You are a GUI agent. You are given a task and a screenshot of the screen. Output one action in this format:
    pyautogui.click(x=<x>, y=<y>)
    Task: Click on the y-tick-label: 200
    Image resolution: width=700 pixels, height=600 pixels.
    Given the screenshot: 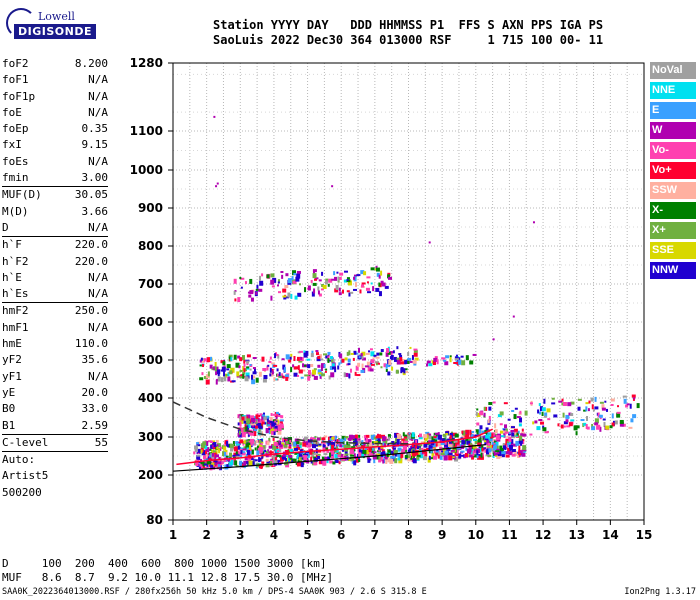 What is the action you would take?
    pyautogui.click(x=150, y=475)
    